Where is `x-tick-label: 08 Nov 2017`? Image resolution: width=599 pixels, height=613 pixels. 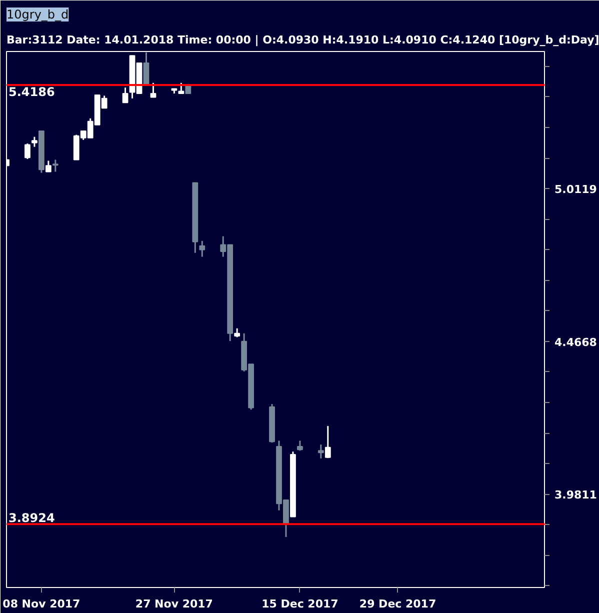 x-tick-label: 08 Nov 2017 is located at coordinates (41, 604).